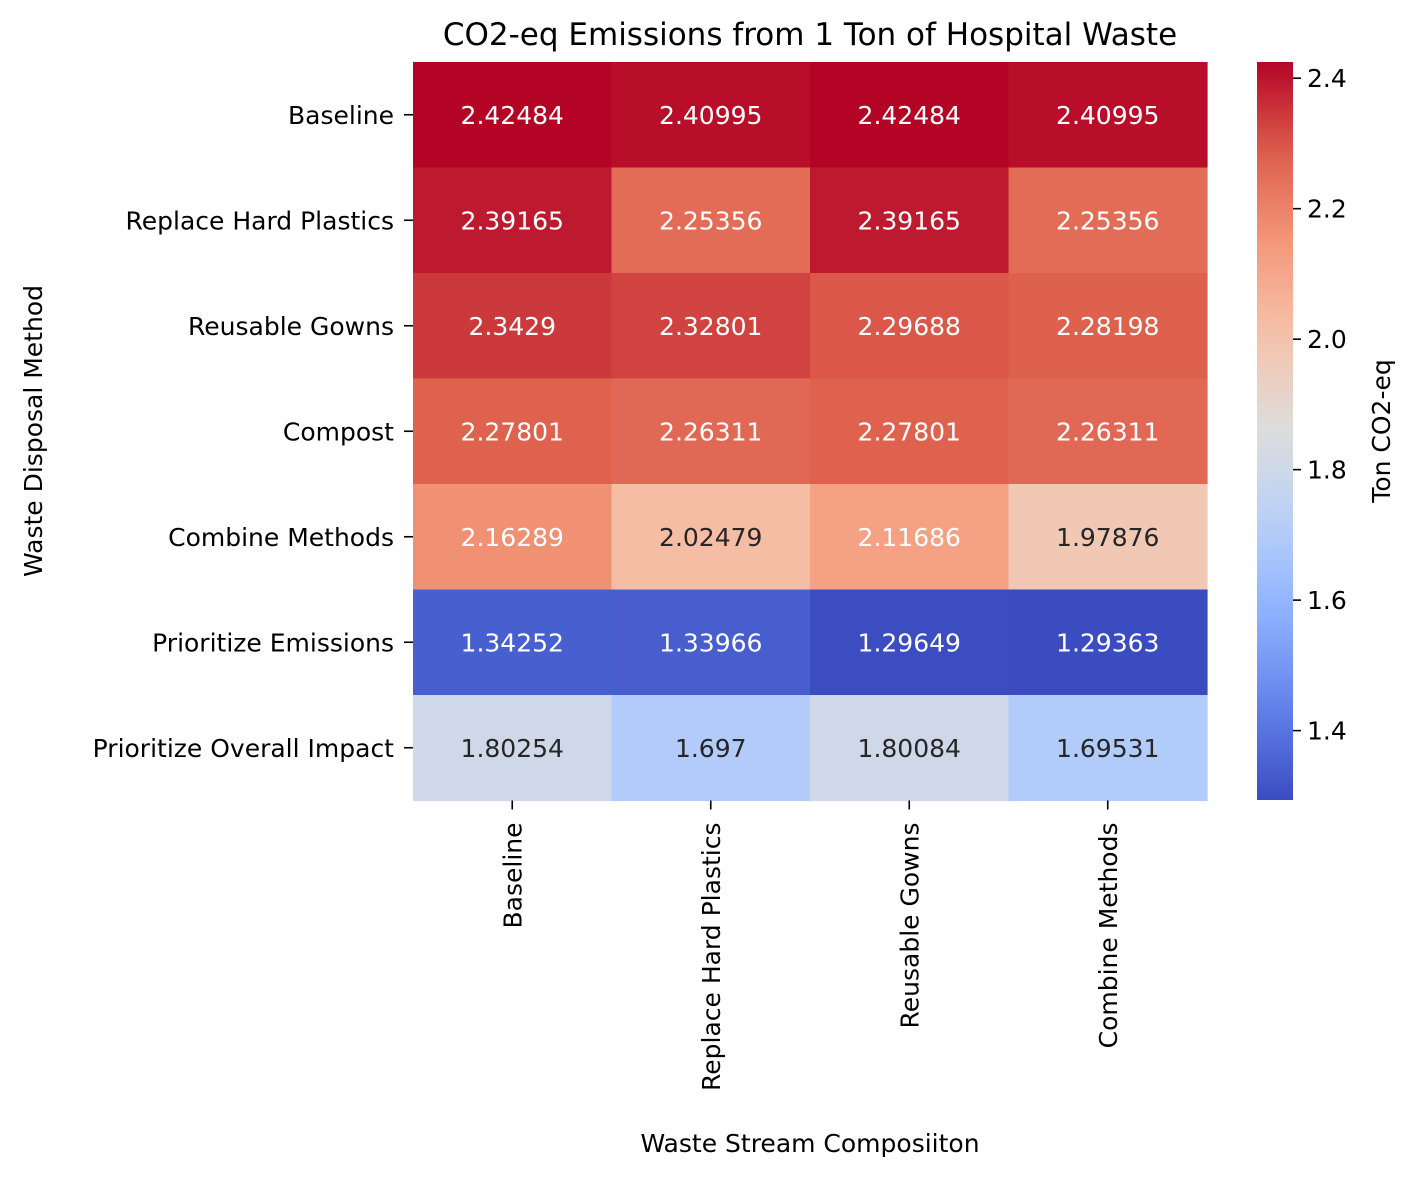  I want to click on cell-value-label: 1.33966, so click(710, 642).